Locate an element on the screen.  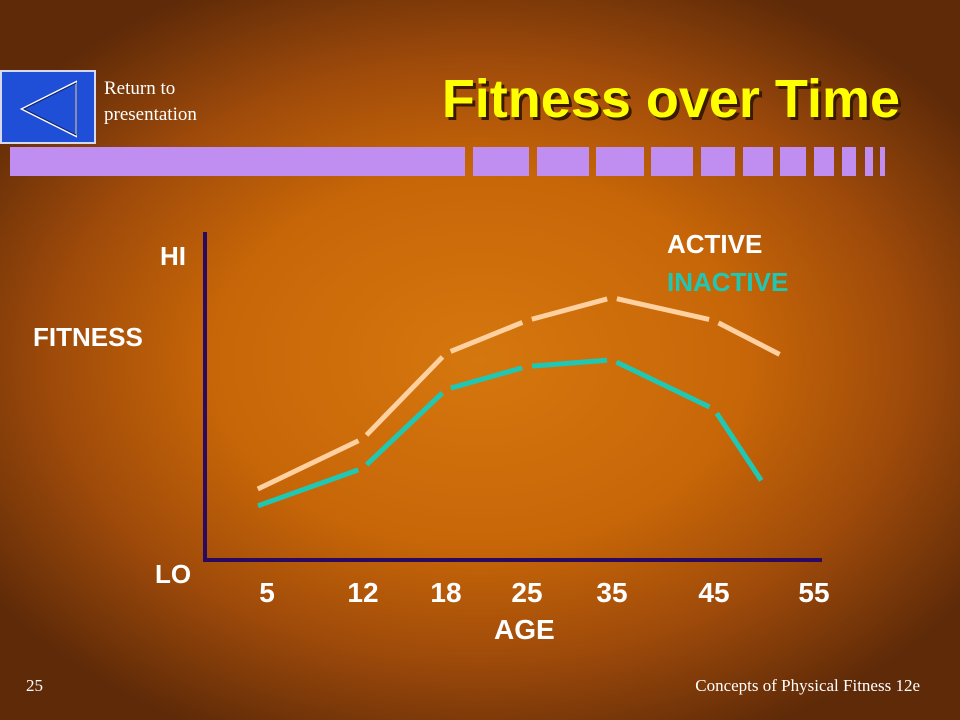
y-axis-lo-label: LO is located at coordinates (173, 574).